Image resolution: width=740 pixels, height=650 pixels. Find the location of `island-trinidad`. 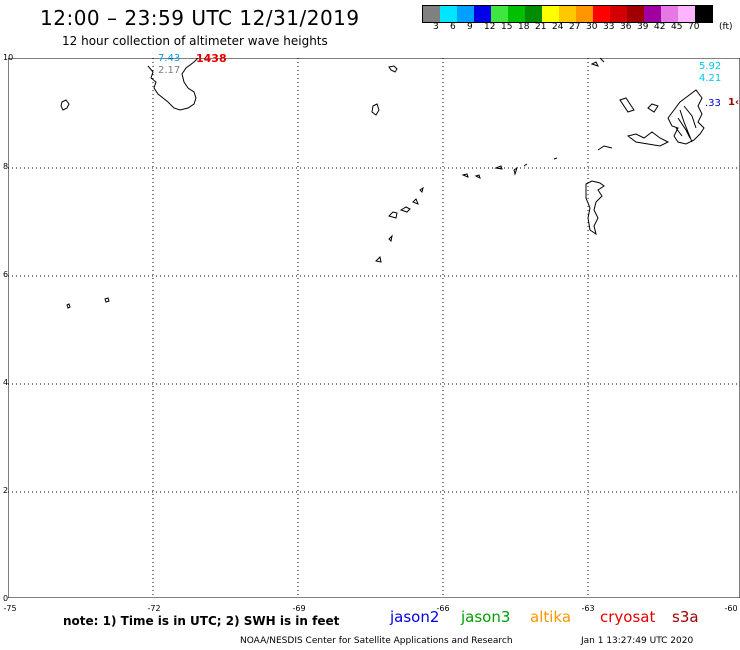

island-trinidad is located at coordinates (595, 208).